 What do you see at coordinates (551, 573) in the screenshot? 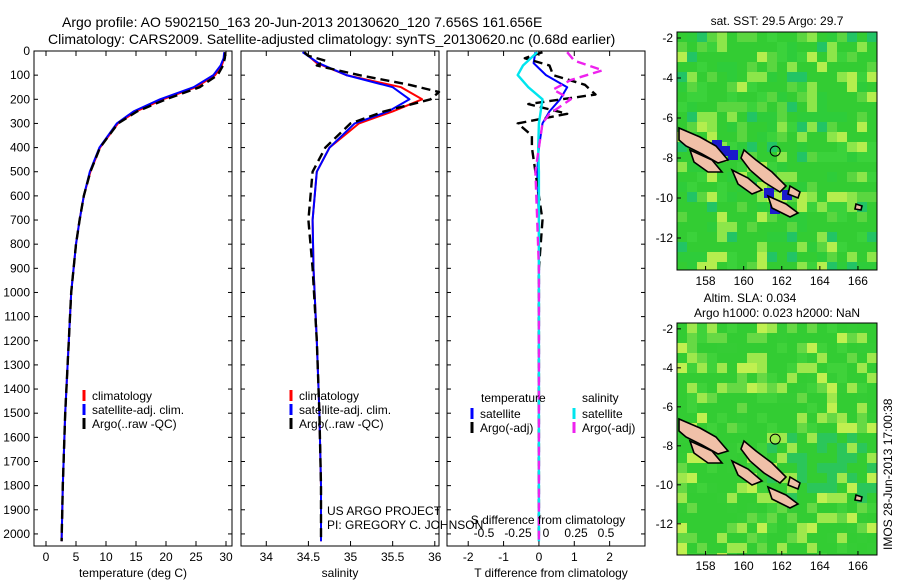
I see `x-axis-label: T difference from climatology` at bounding box center [551, 573].